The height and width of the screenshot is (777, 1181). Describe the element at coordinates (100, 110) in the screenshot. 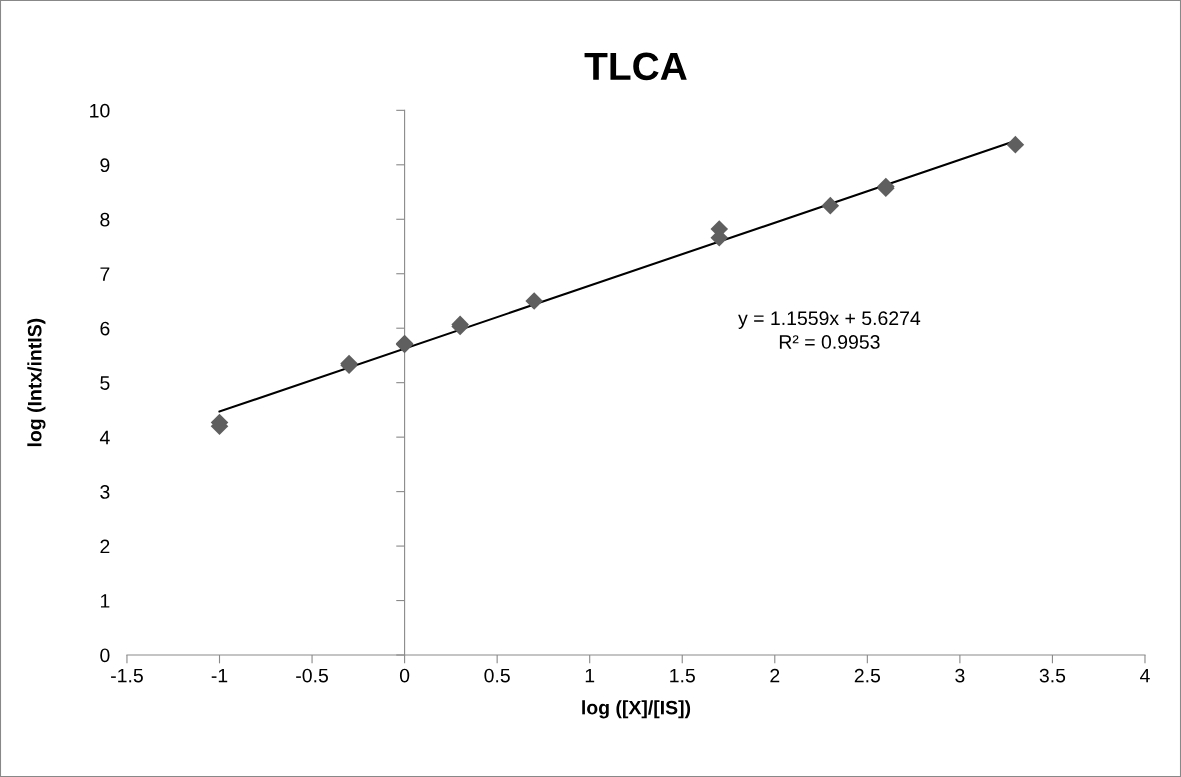

I see `y-tick-label: 10` at that location.